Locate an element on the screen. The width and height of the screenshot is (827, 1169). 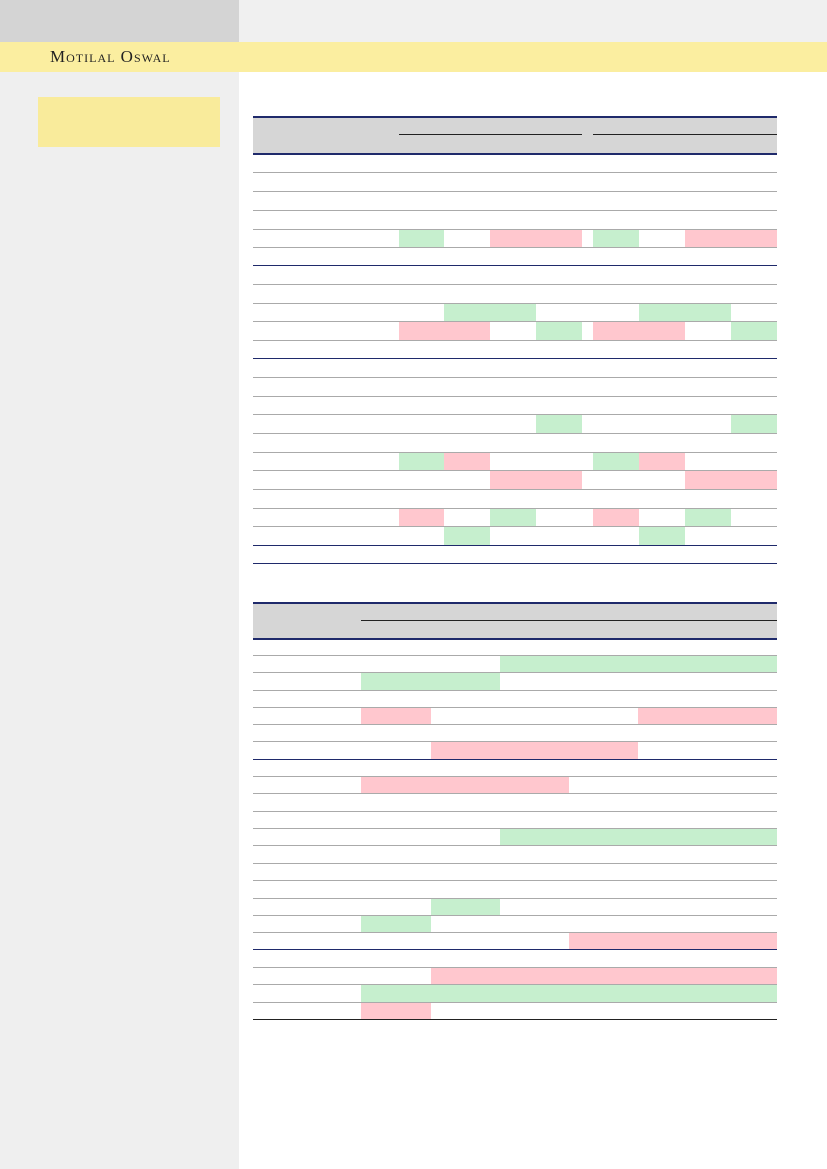
top-bar-left is located at coordinates (119, 21).